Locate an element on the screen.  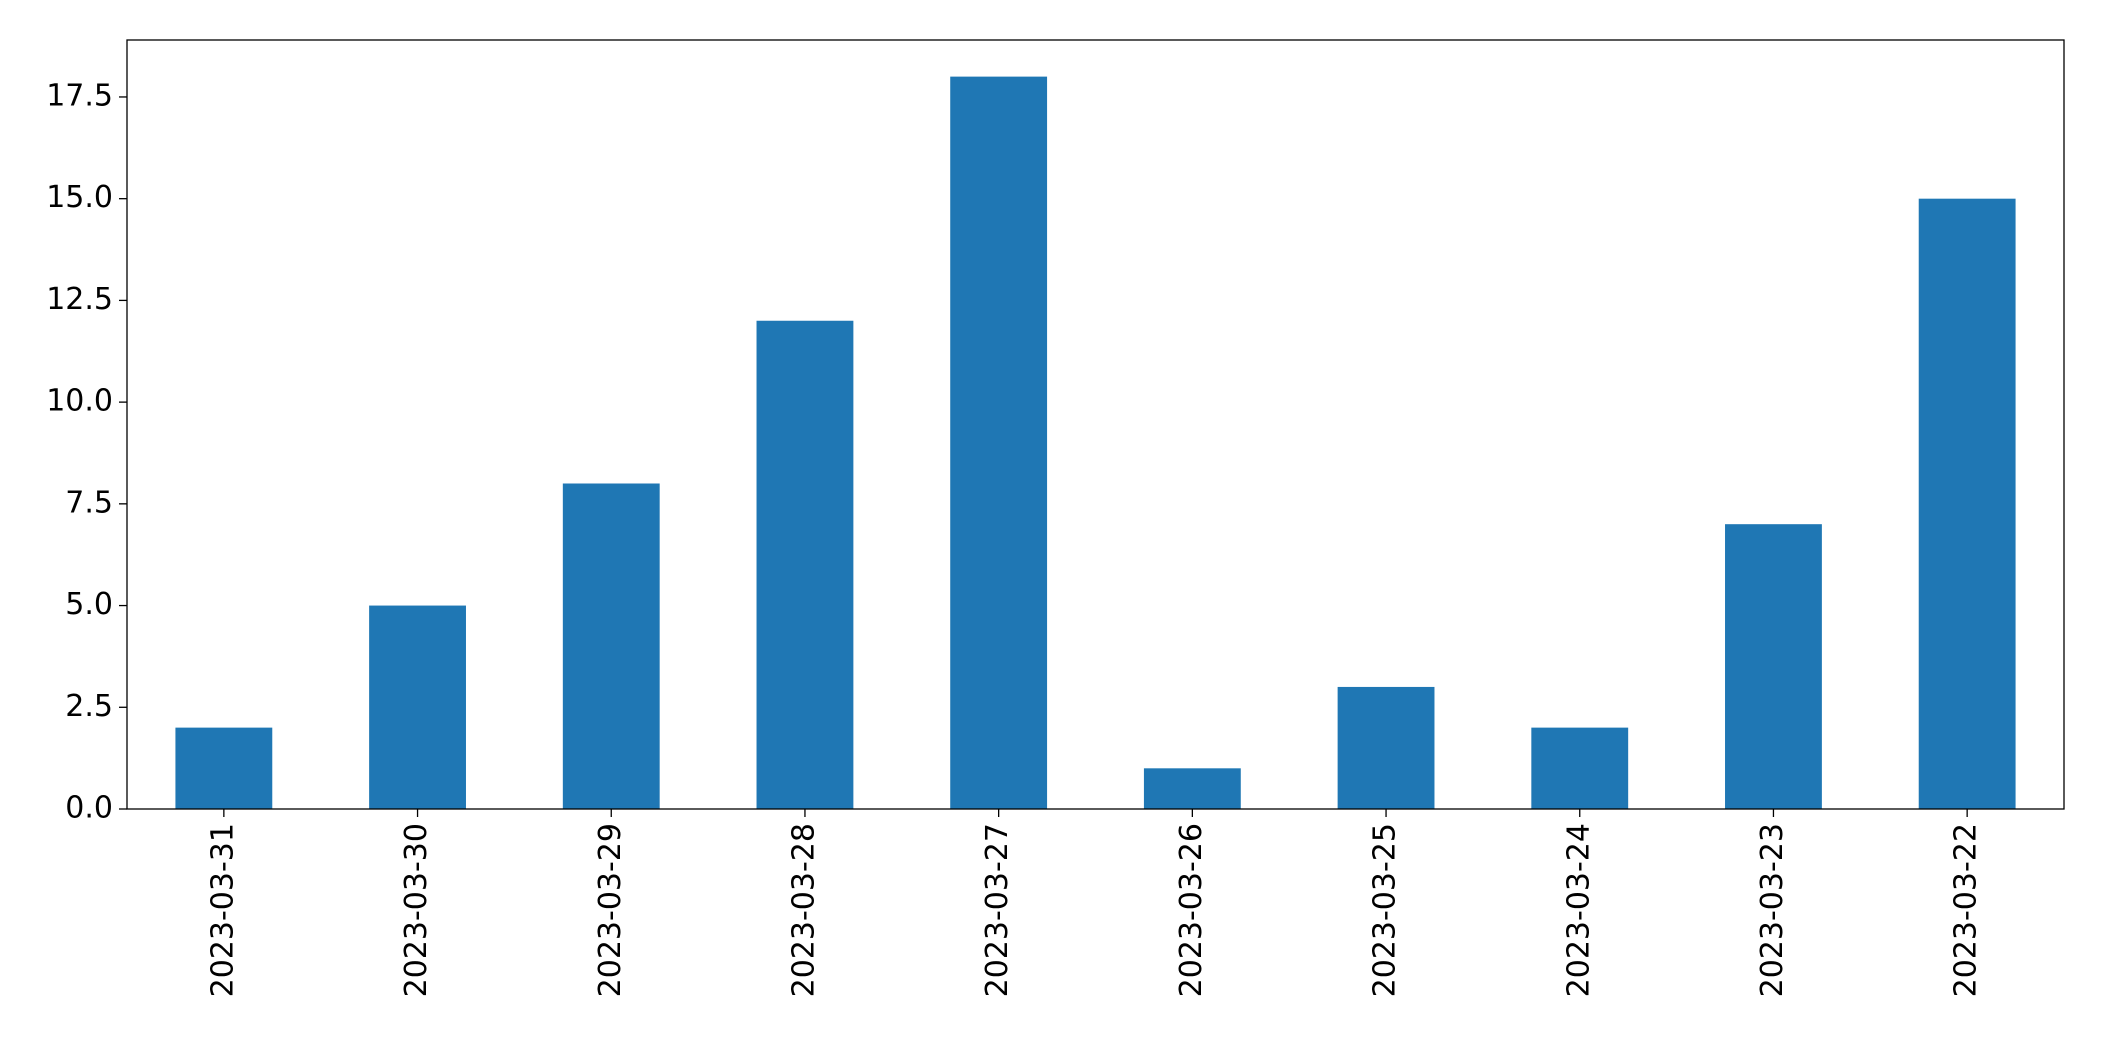
x-tick-label: 2023-03-28 is located at coordinates (803, 910).